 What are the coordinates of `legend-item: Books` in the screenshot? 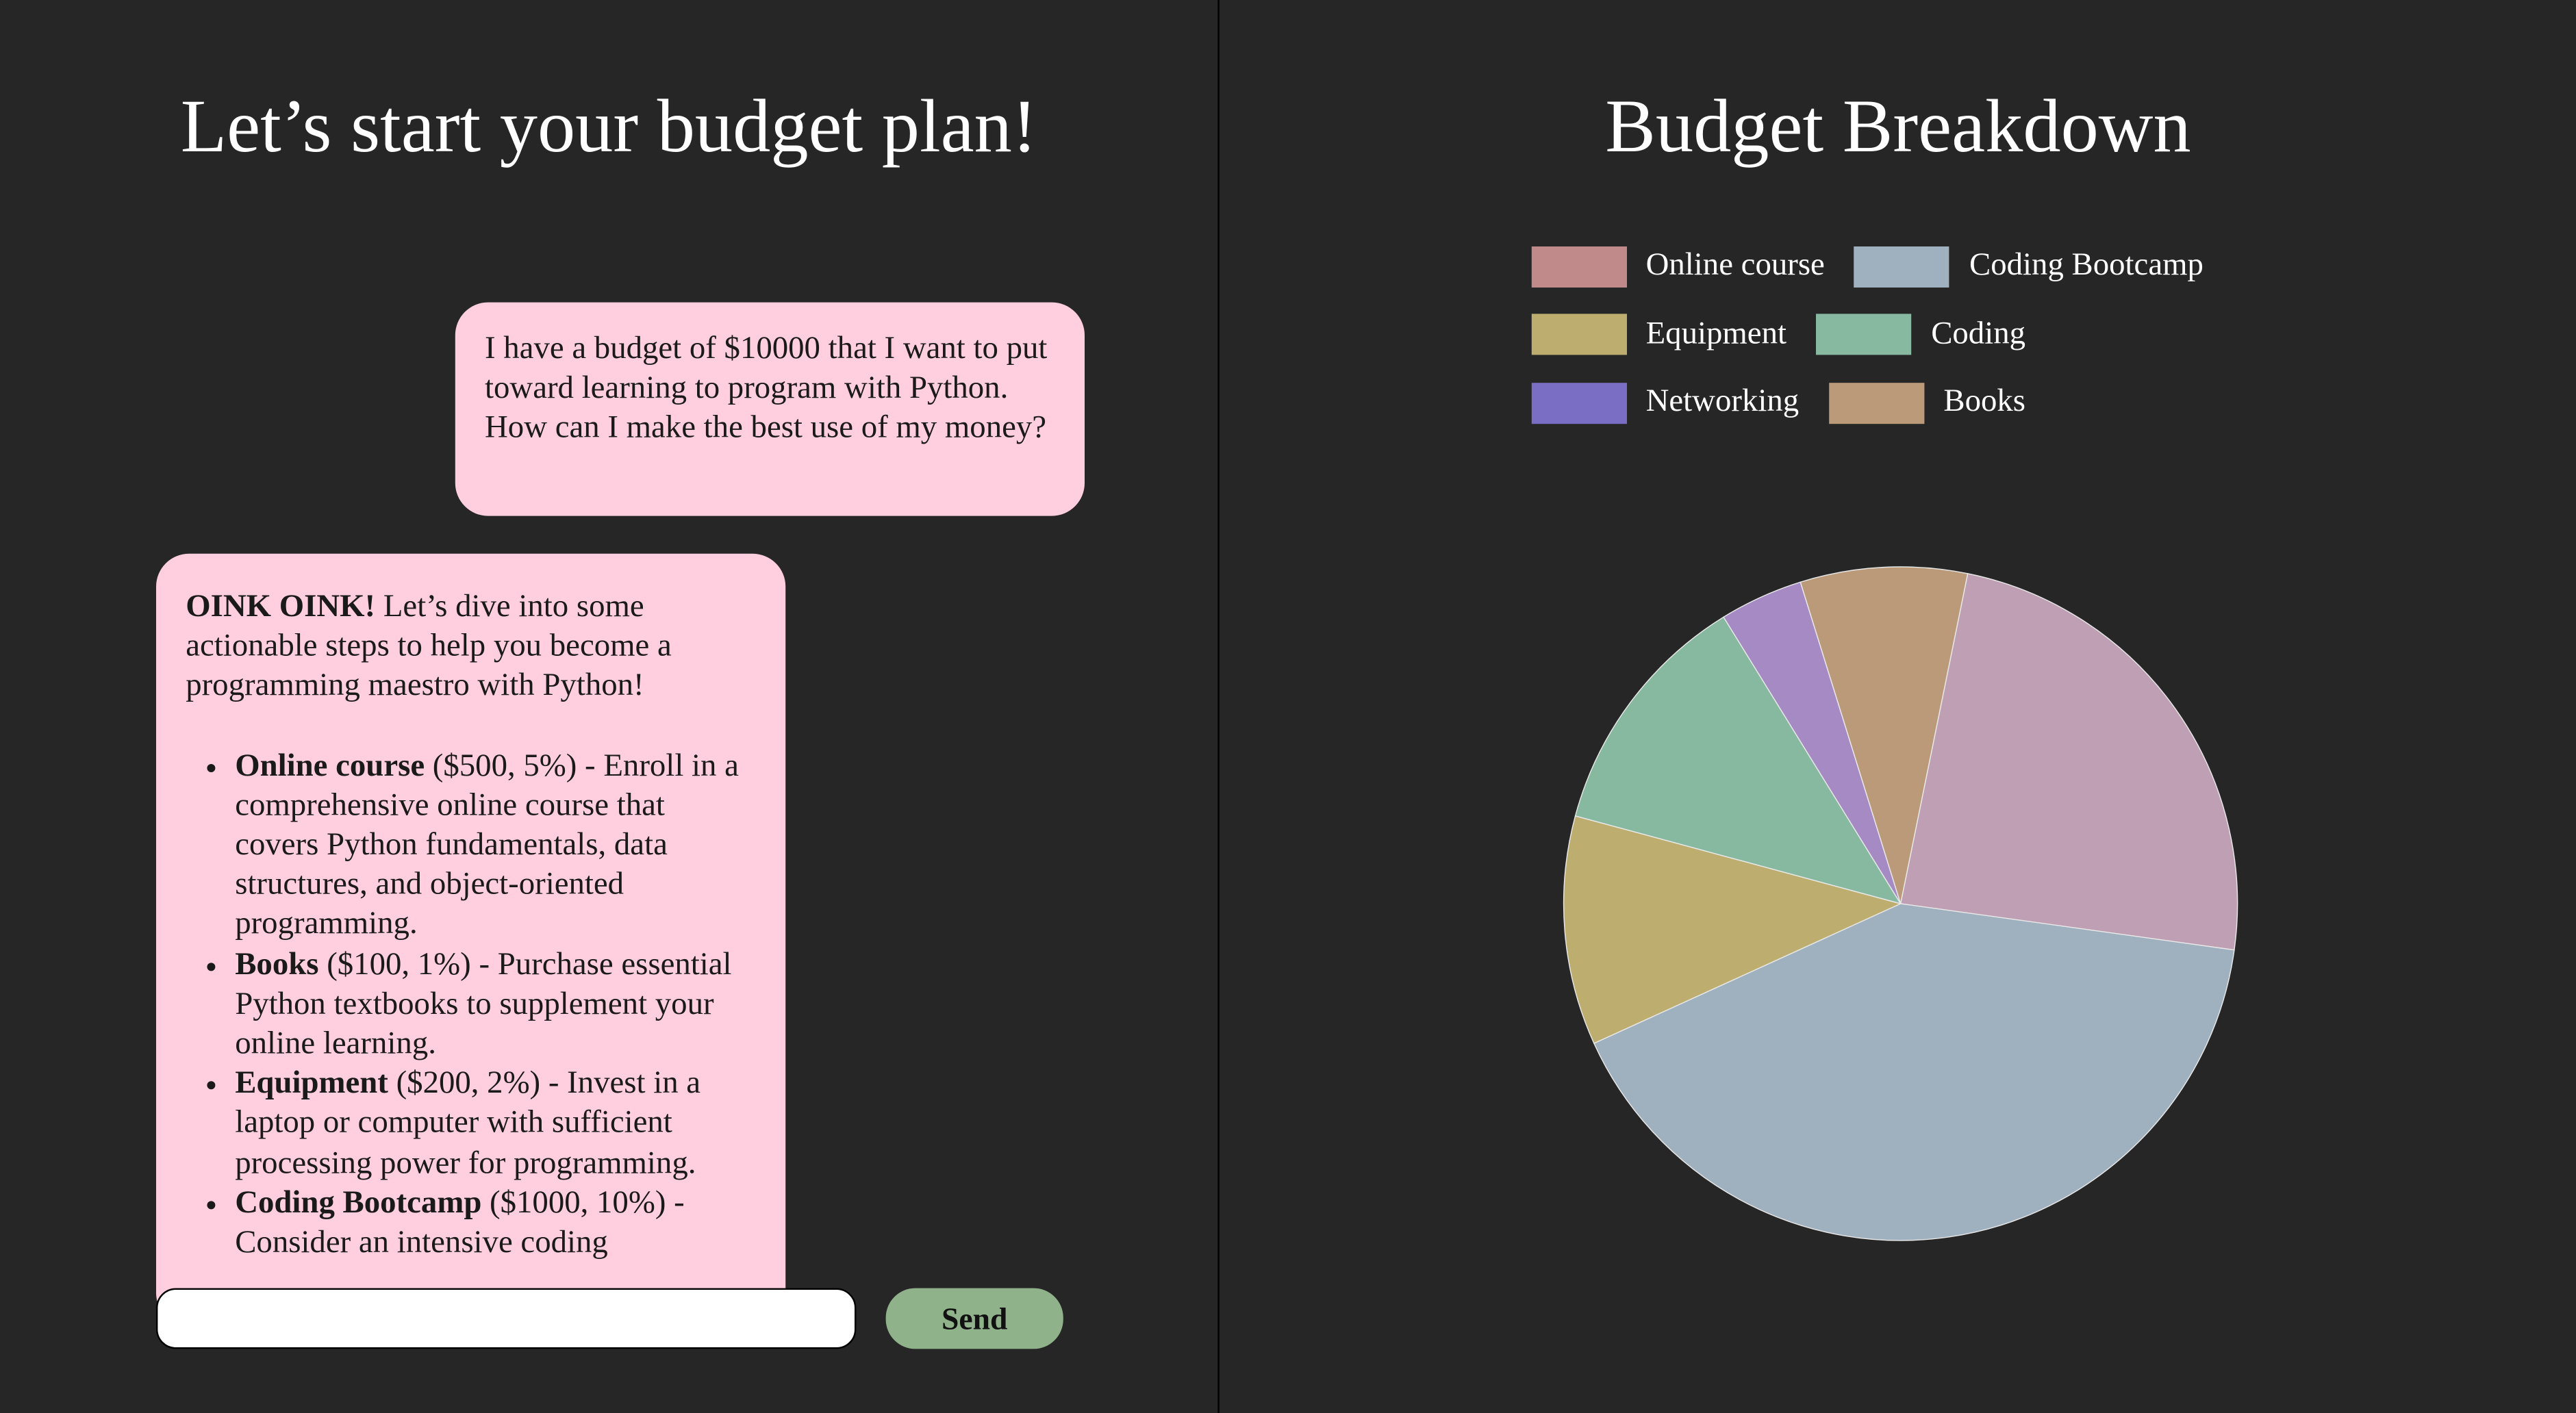 It's located at (1927, 402).